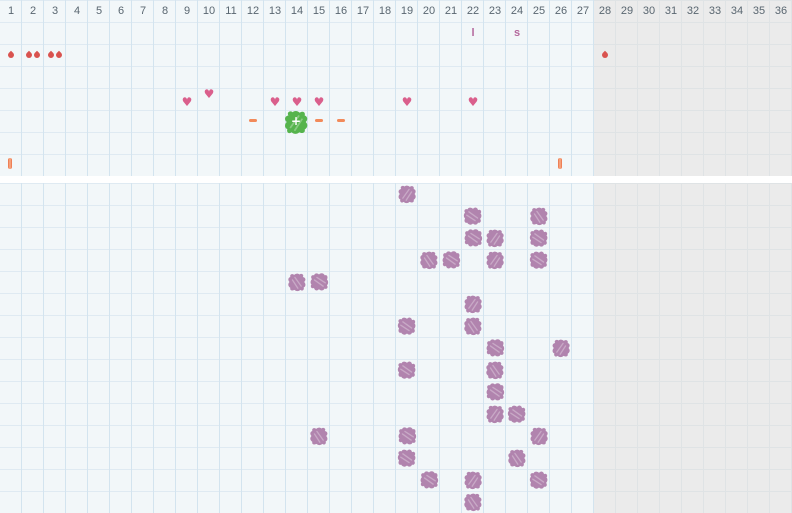 The image size is (792, 513). What do you see at coordinates (11, 11) in the screenshot?
I see `day-header-cell: 1` at bounding box center [11, 11].